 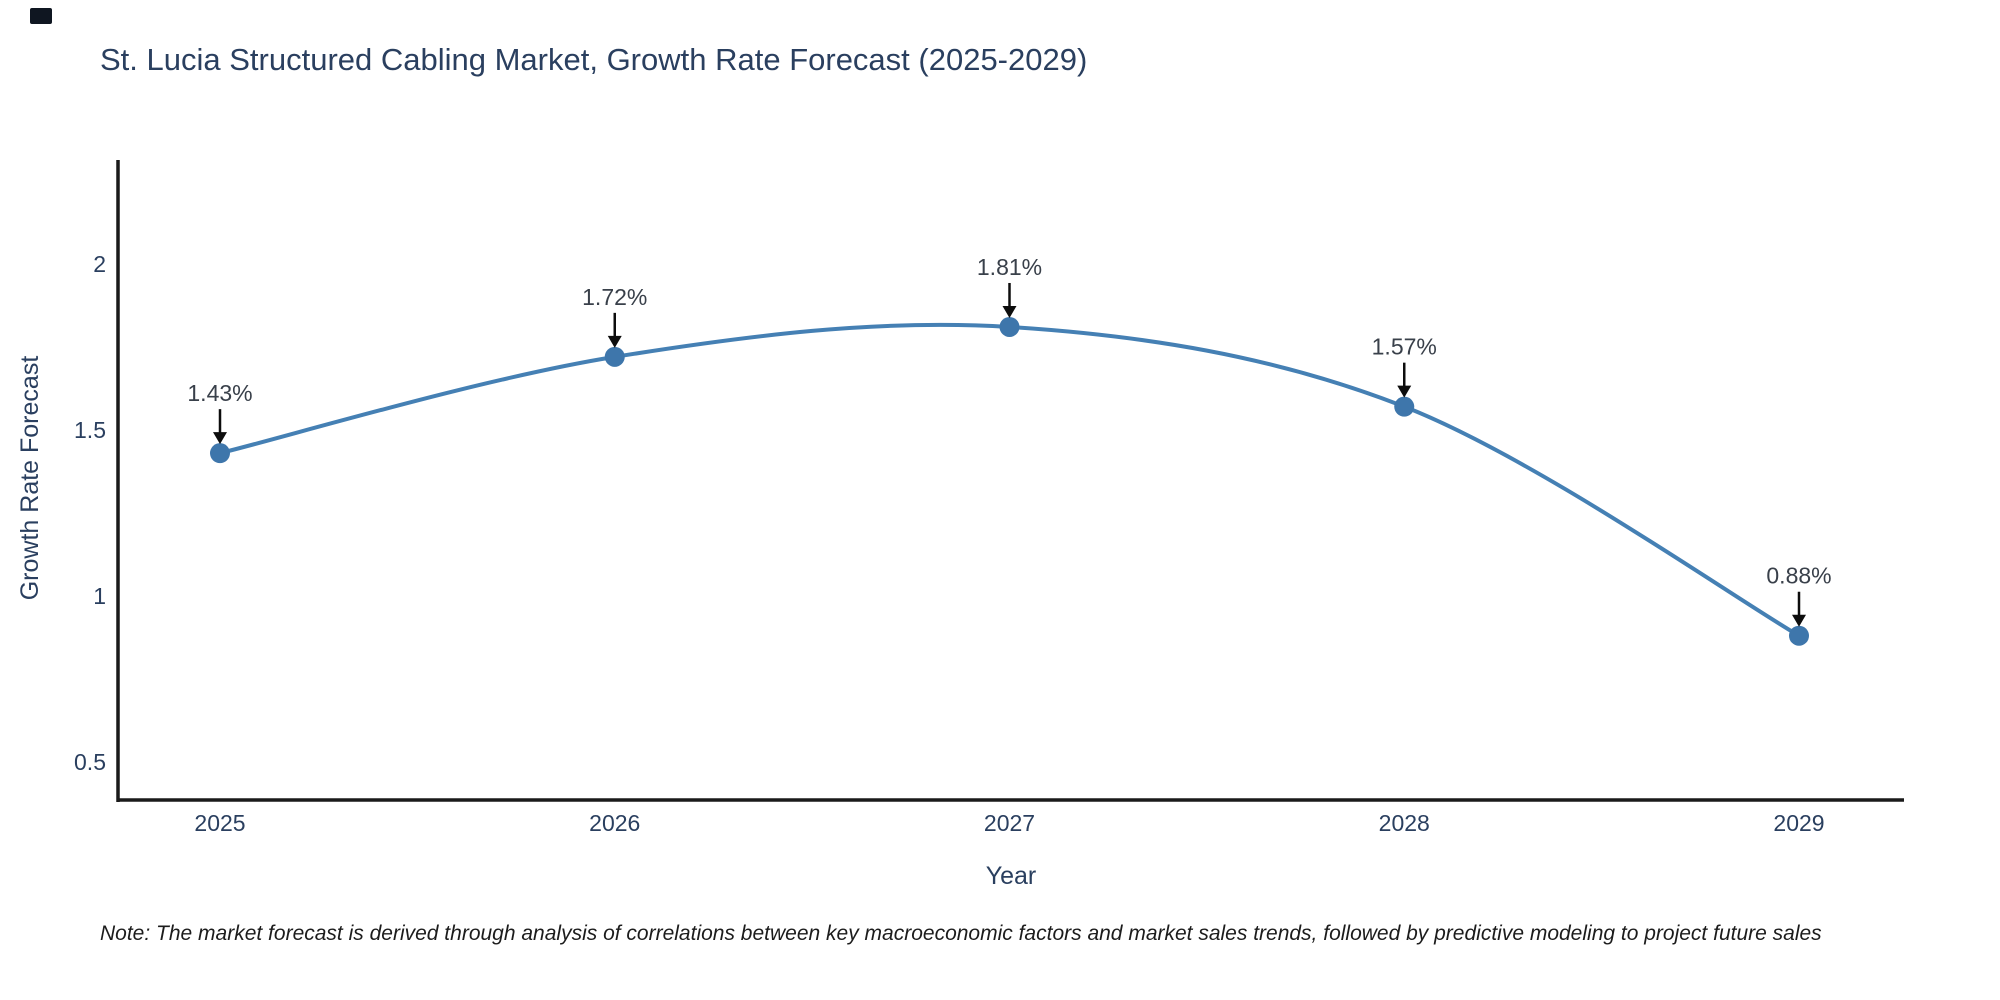 What do you see at coordinates (614, 823) in the screenshot?
I see `x-tick-label: 2026` at bounding box center [614, 823].